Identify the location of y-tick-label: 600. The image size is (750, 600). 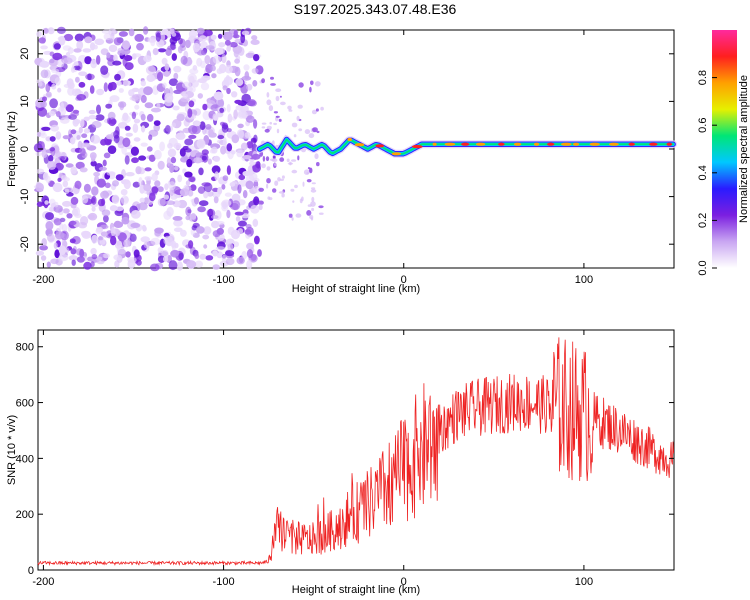
(25, 404).